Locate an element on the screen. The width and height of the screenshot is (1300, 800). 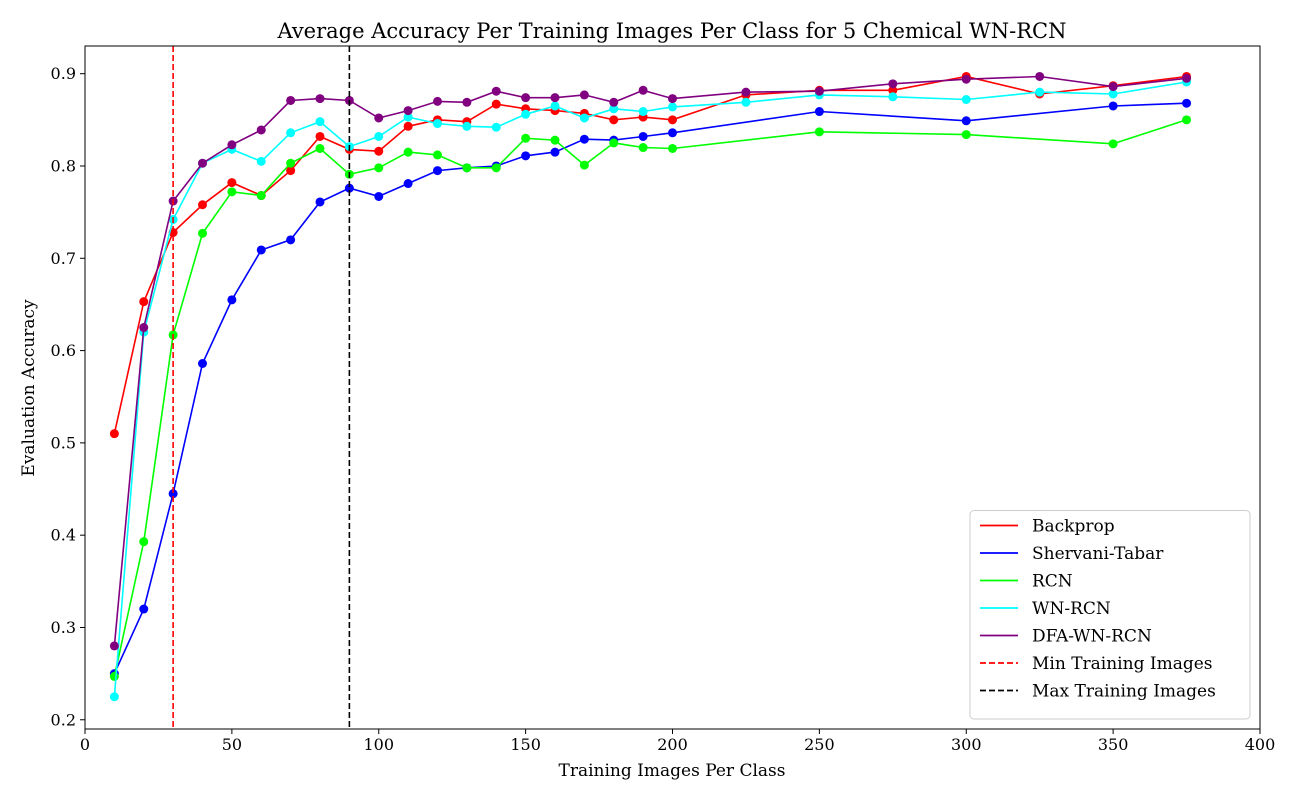
y-tick-label: 0.2 is located at coordinates (63, 719).